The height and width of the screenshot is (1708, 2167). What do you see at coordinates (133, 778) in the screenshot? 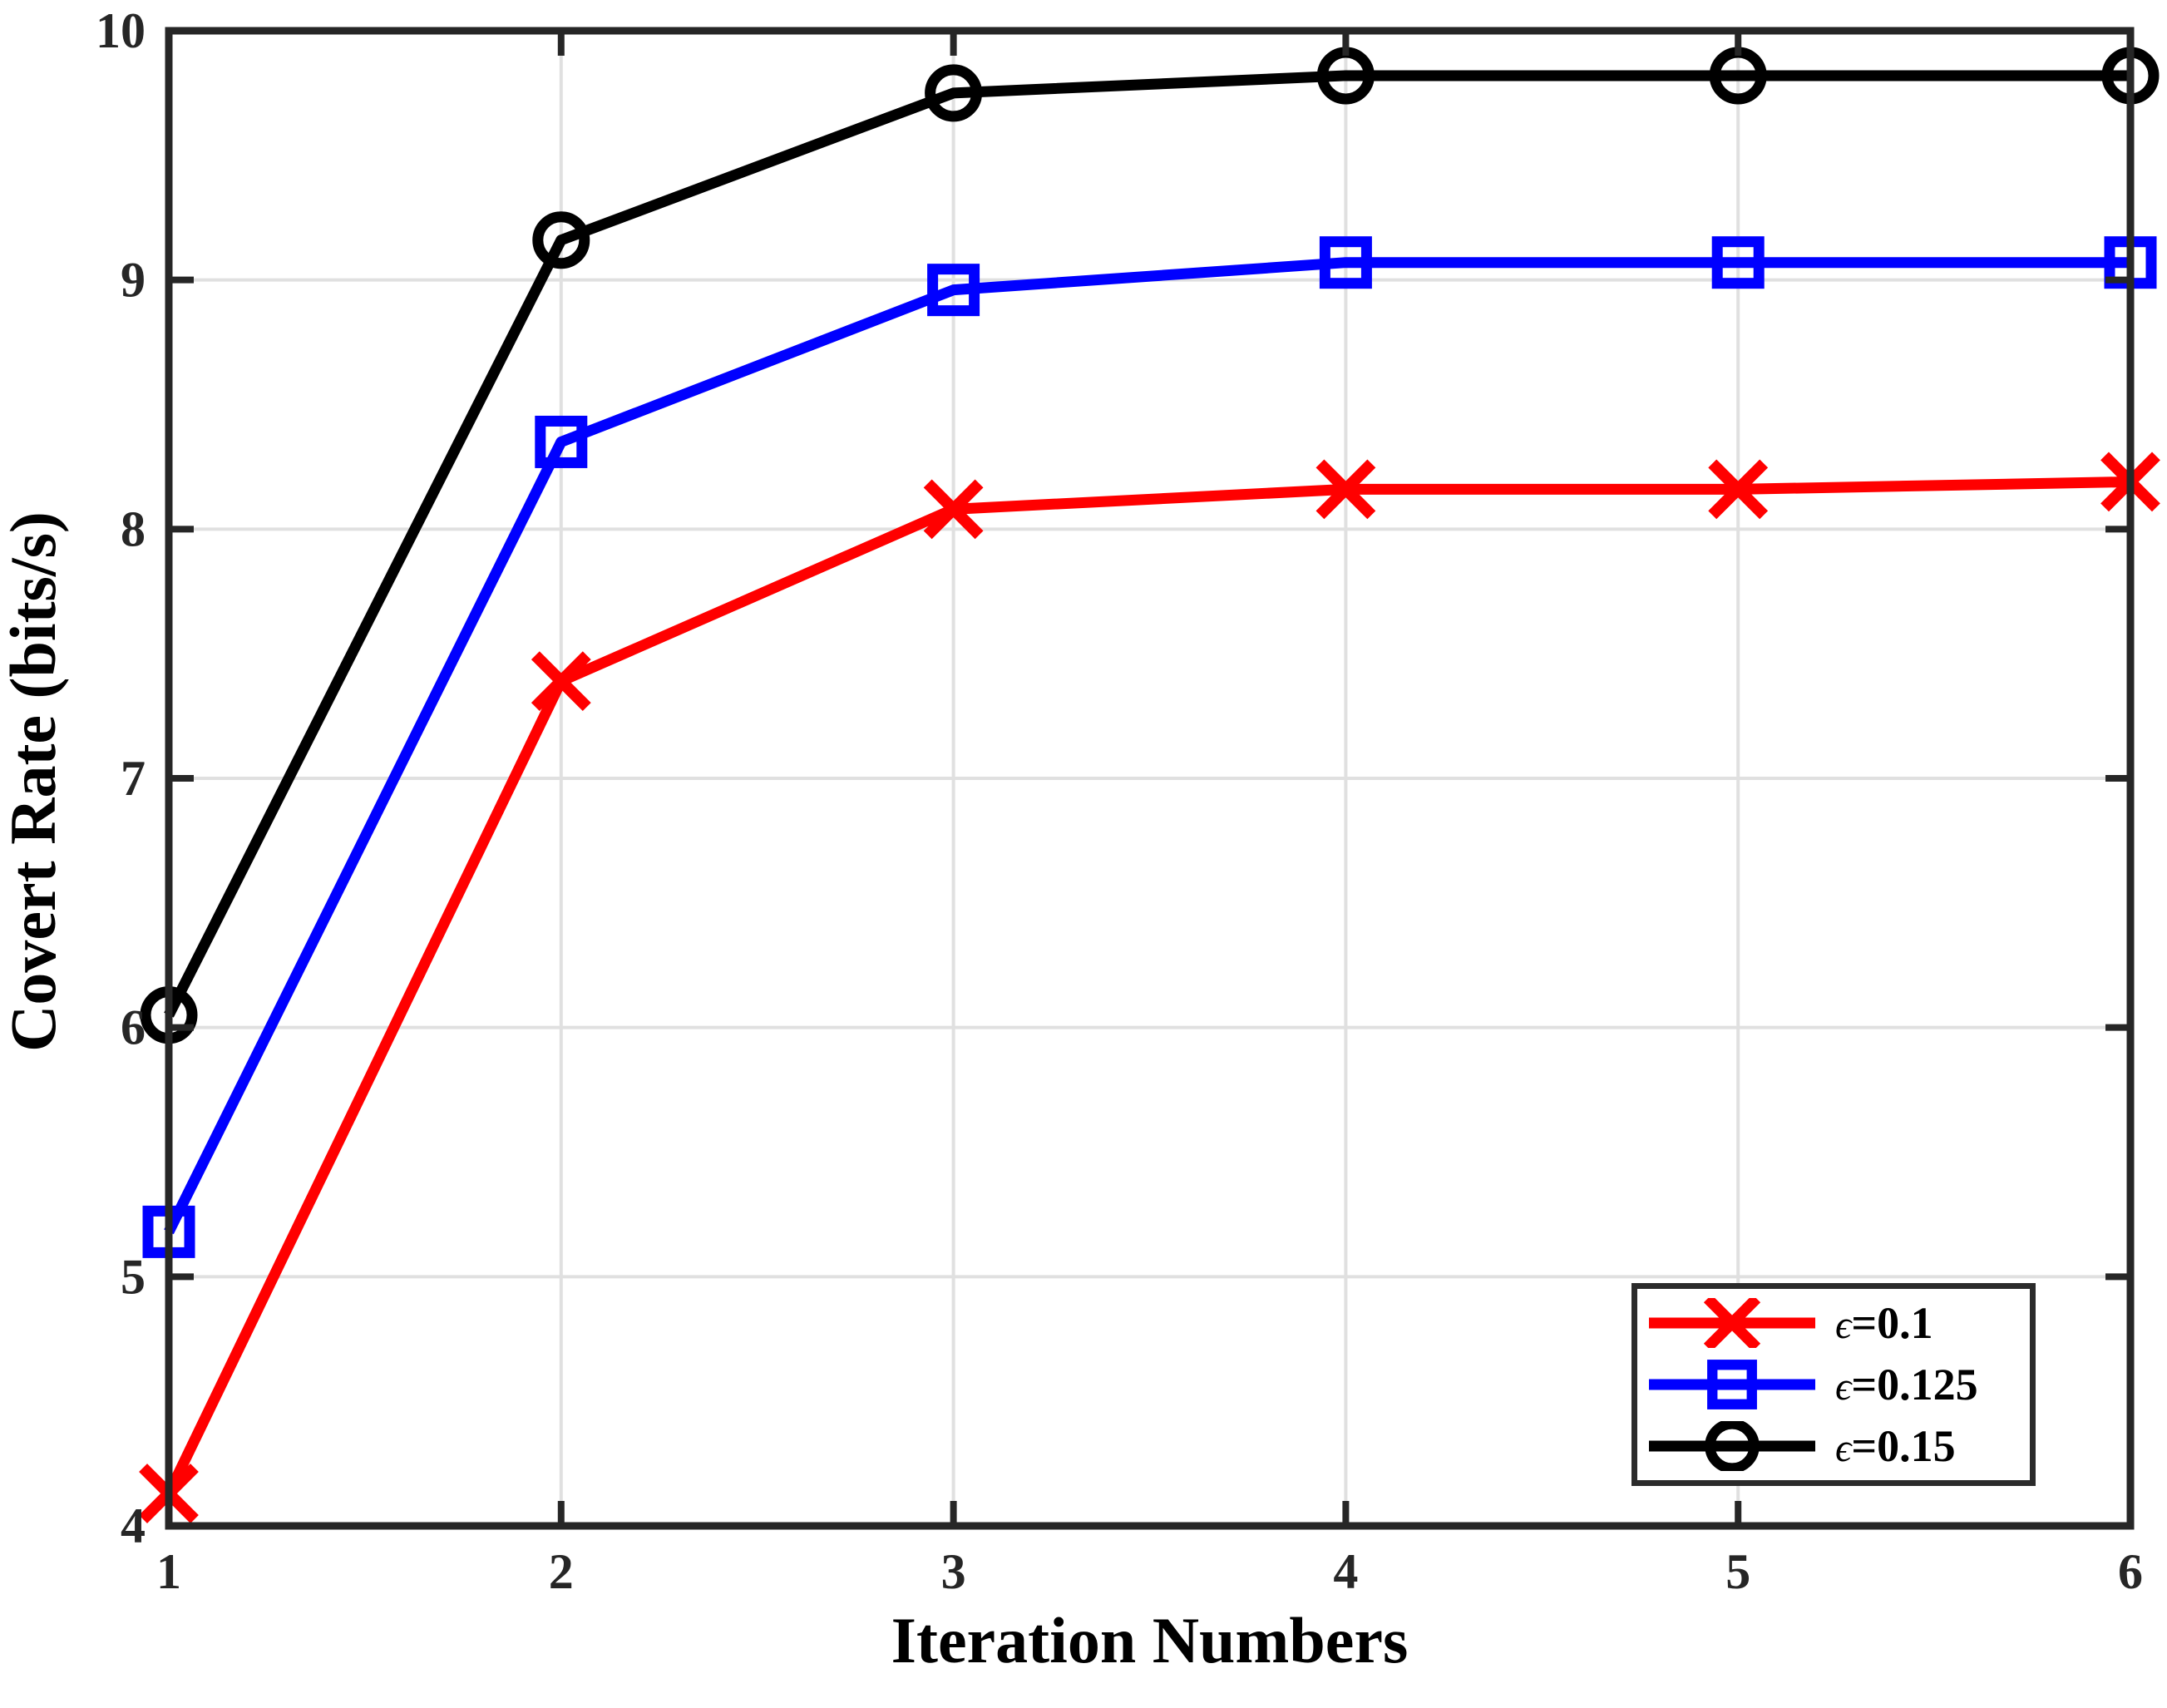
I see `y-tick-label: 7` at bounding box center [133, 778].